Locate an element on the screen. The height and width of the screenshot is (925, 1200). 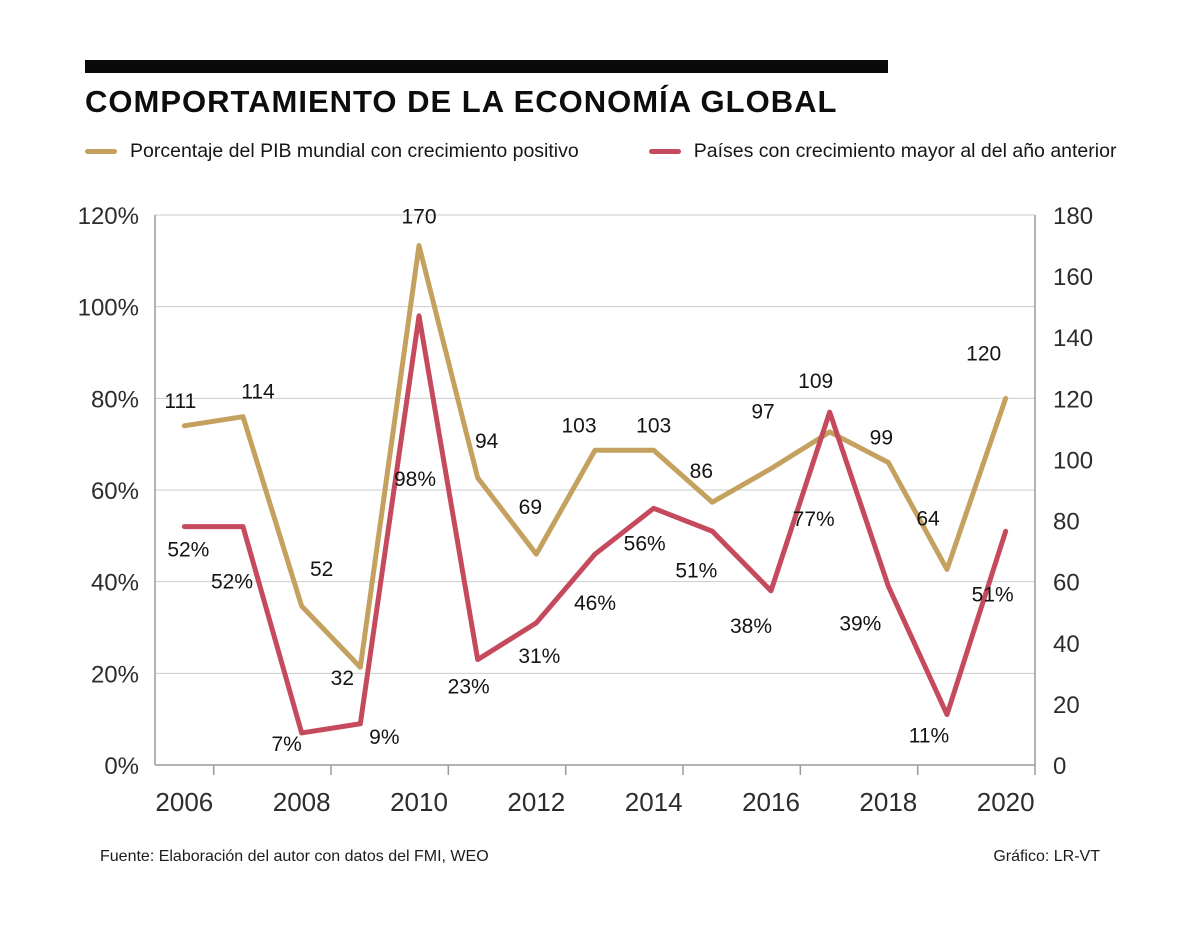
right-axis-tick-label: 160 is located at coordinates (1073, 277).